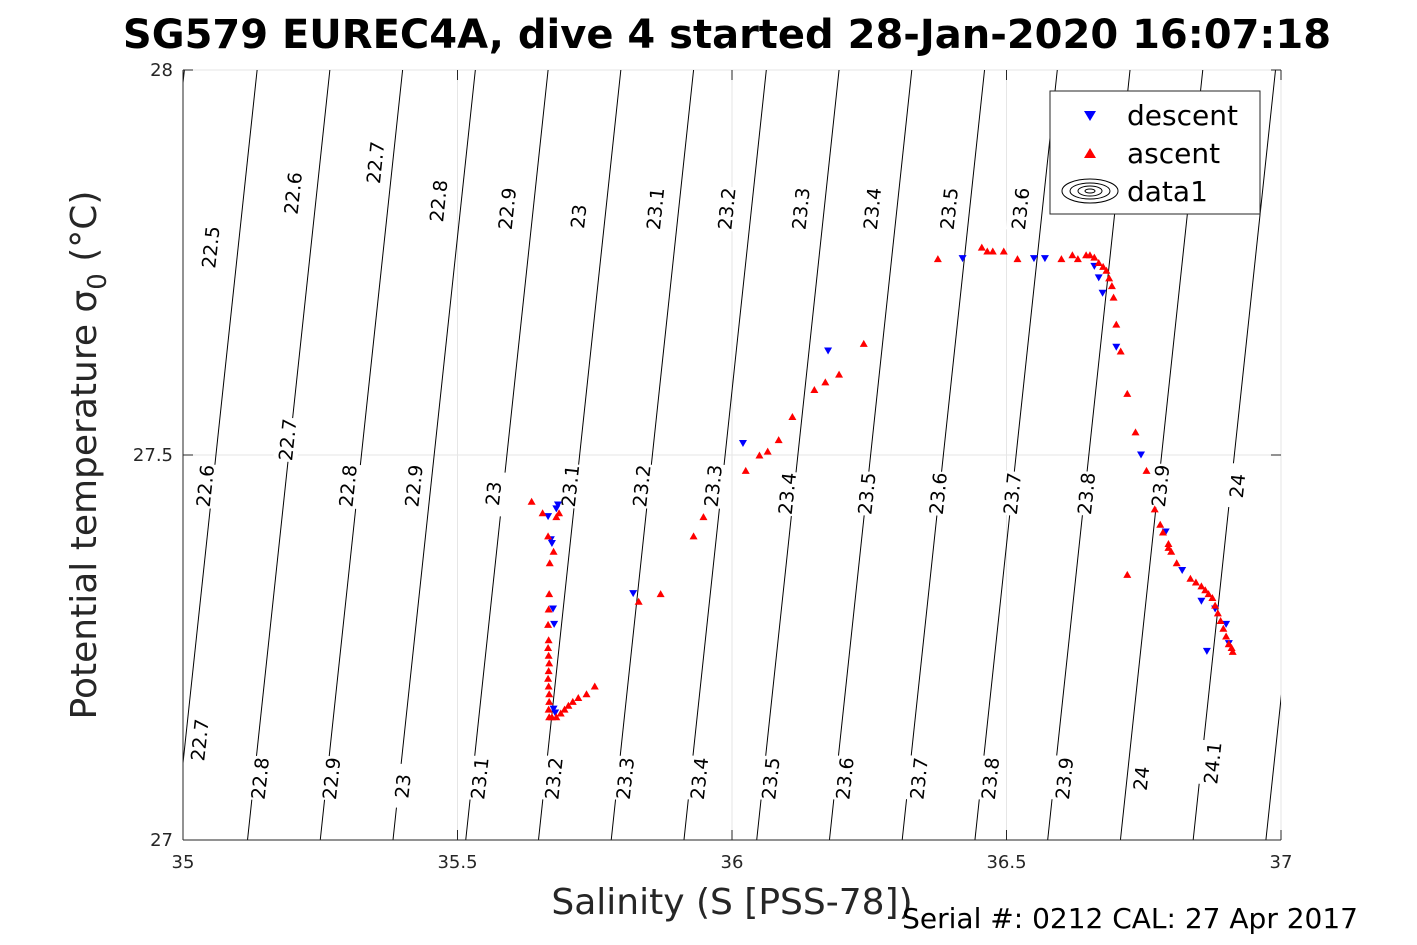 The image size is (1417, 945). What do you see at coordinates (1006, 862) in the screenshot?
I see `x-tick-label: 36.5` at bounding box center [1006, 862].